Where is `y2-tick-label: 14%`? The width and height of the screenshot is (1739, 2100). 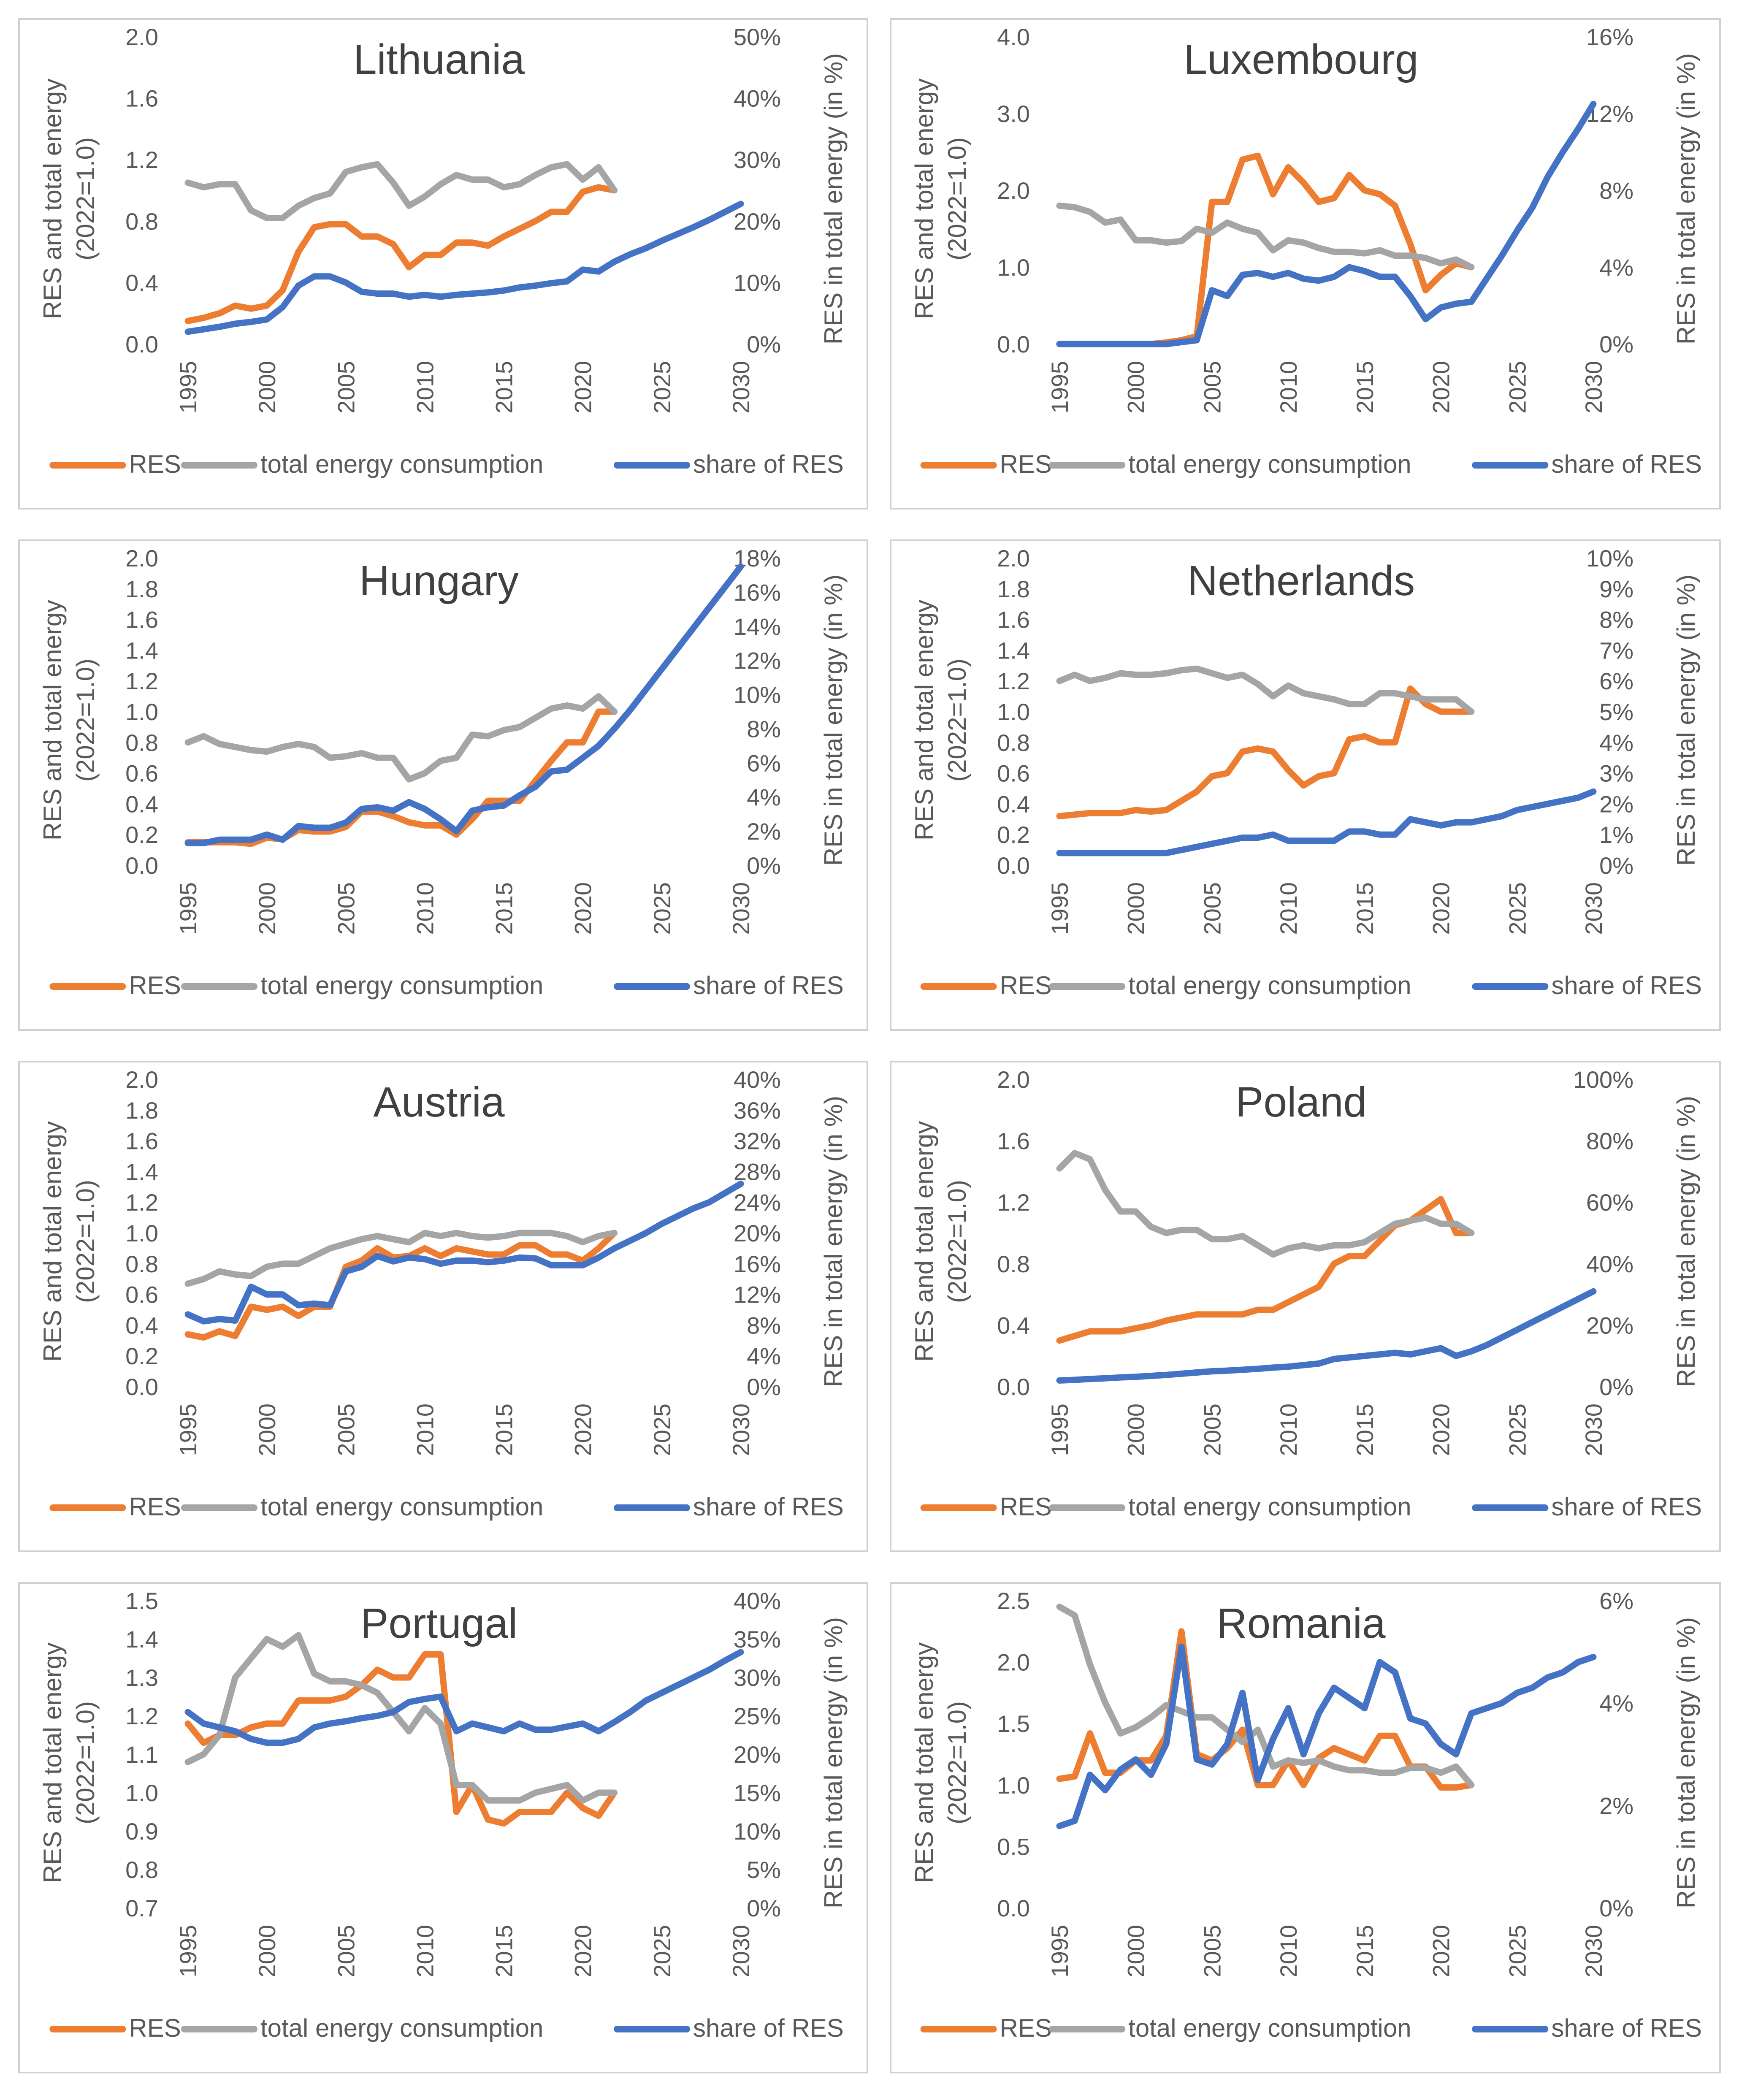
y2-tick-label: 14% is located at coordinates (758, 626).